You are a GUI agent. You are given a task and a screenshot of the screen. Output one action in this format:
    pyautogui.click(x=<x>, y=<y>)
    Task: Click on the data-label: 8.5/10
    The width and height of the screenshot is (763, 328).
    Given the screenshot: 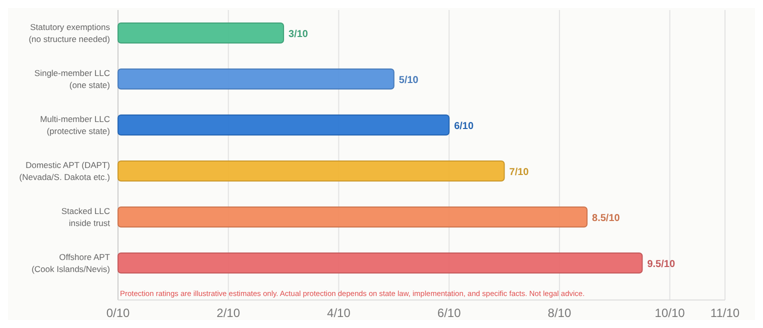 What is the action you would take?
    pyautogui.click(x=606, y=218)
    